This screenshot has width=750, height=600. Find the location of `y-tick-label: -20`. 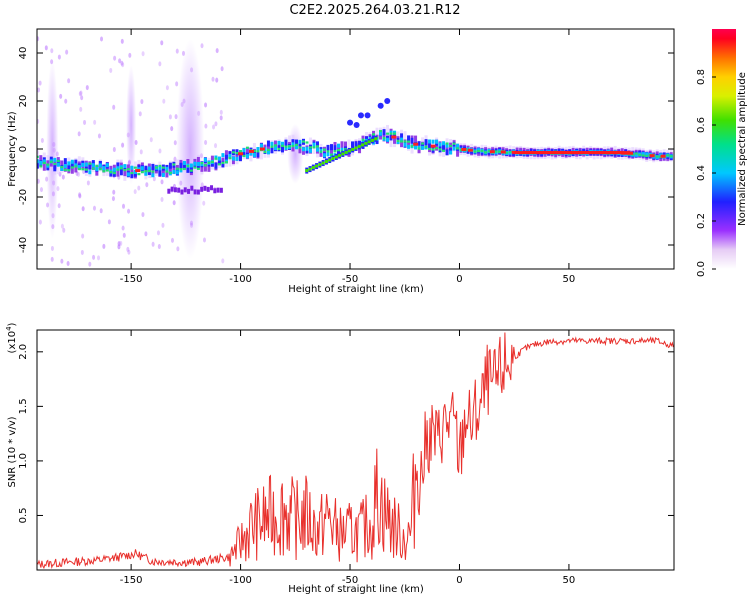

y-tick-label: -20 is located at coordinates (23, 197).